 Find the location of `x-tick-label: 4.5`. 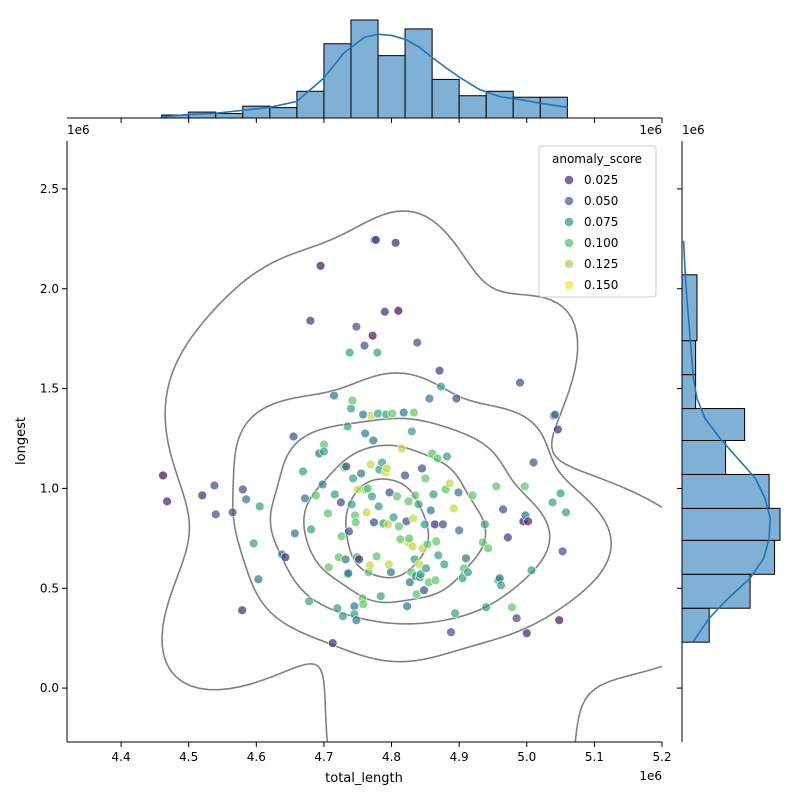

x-tick-label: 4.5 is located at coordinates (188, 757).